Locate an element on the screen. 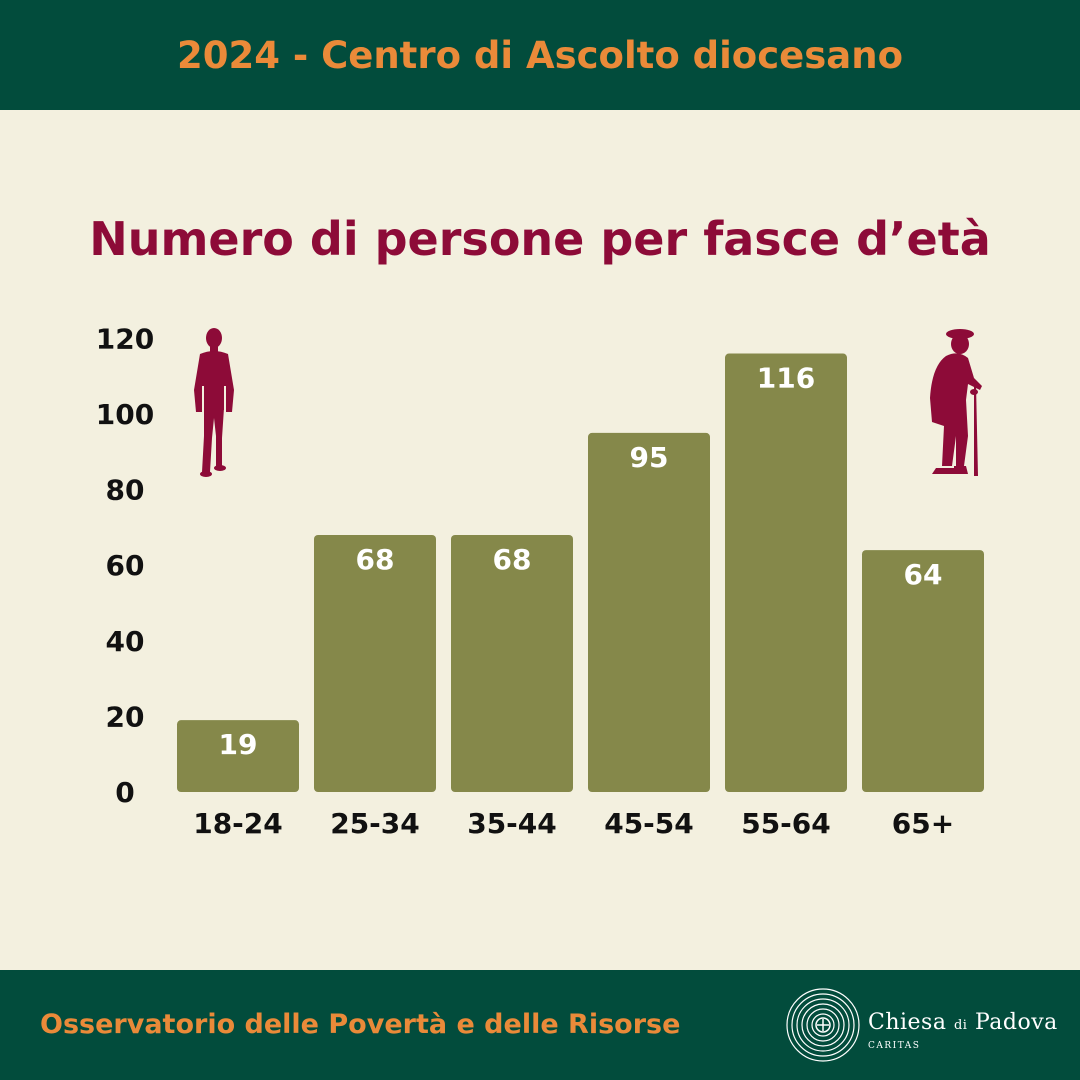 The image size is (1080, 1080). bar-value-label: 64 is located at coordinates (923, 574).